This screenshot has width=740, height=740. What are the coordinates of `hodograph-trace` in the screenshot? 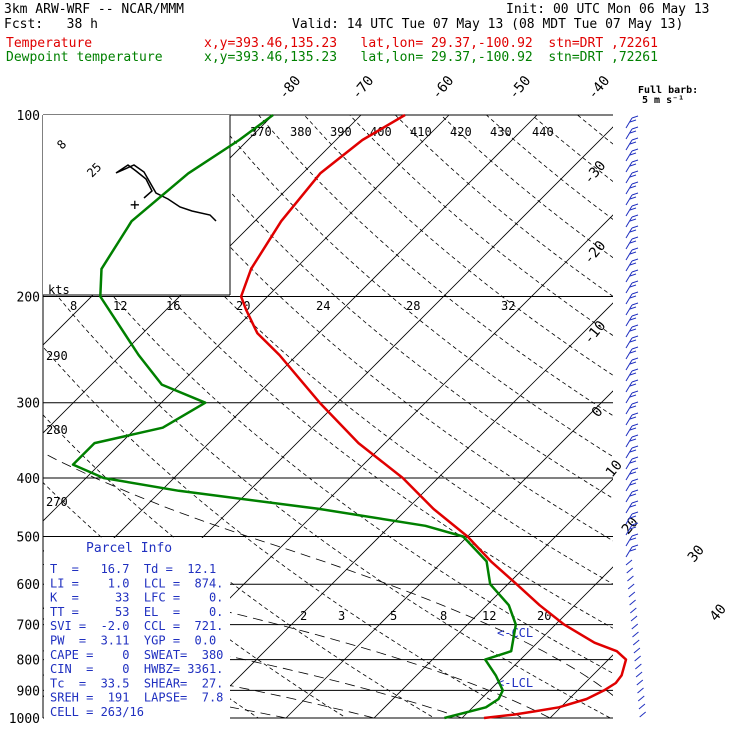 It's located at (166, 193).